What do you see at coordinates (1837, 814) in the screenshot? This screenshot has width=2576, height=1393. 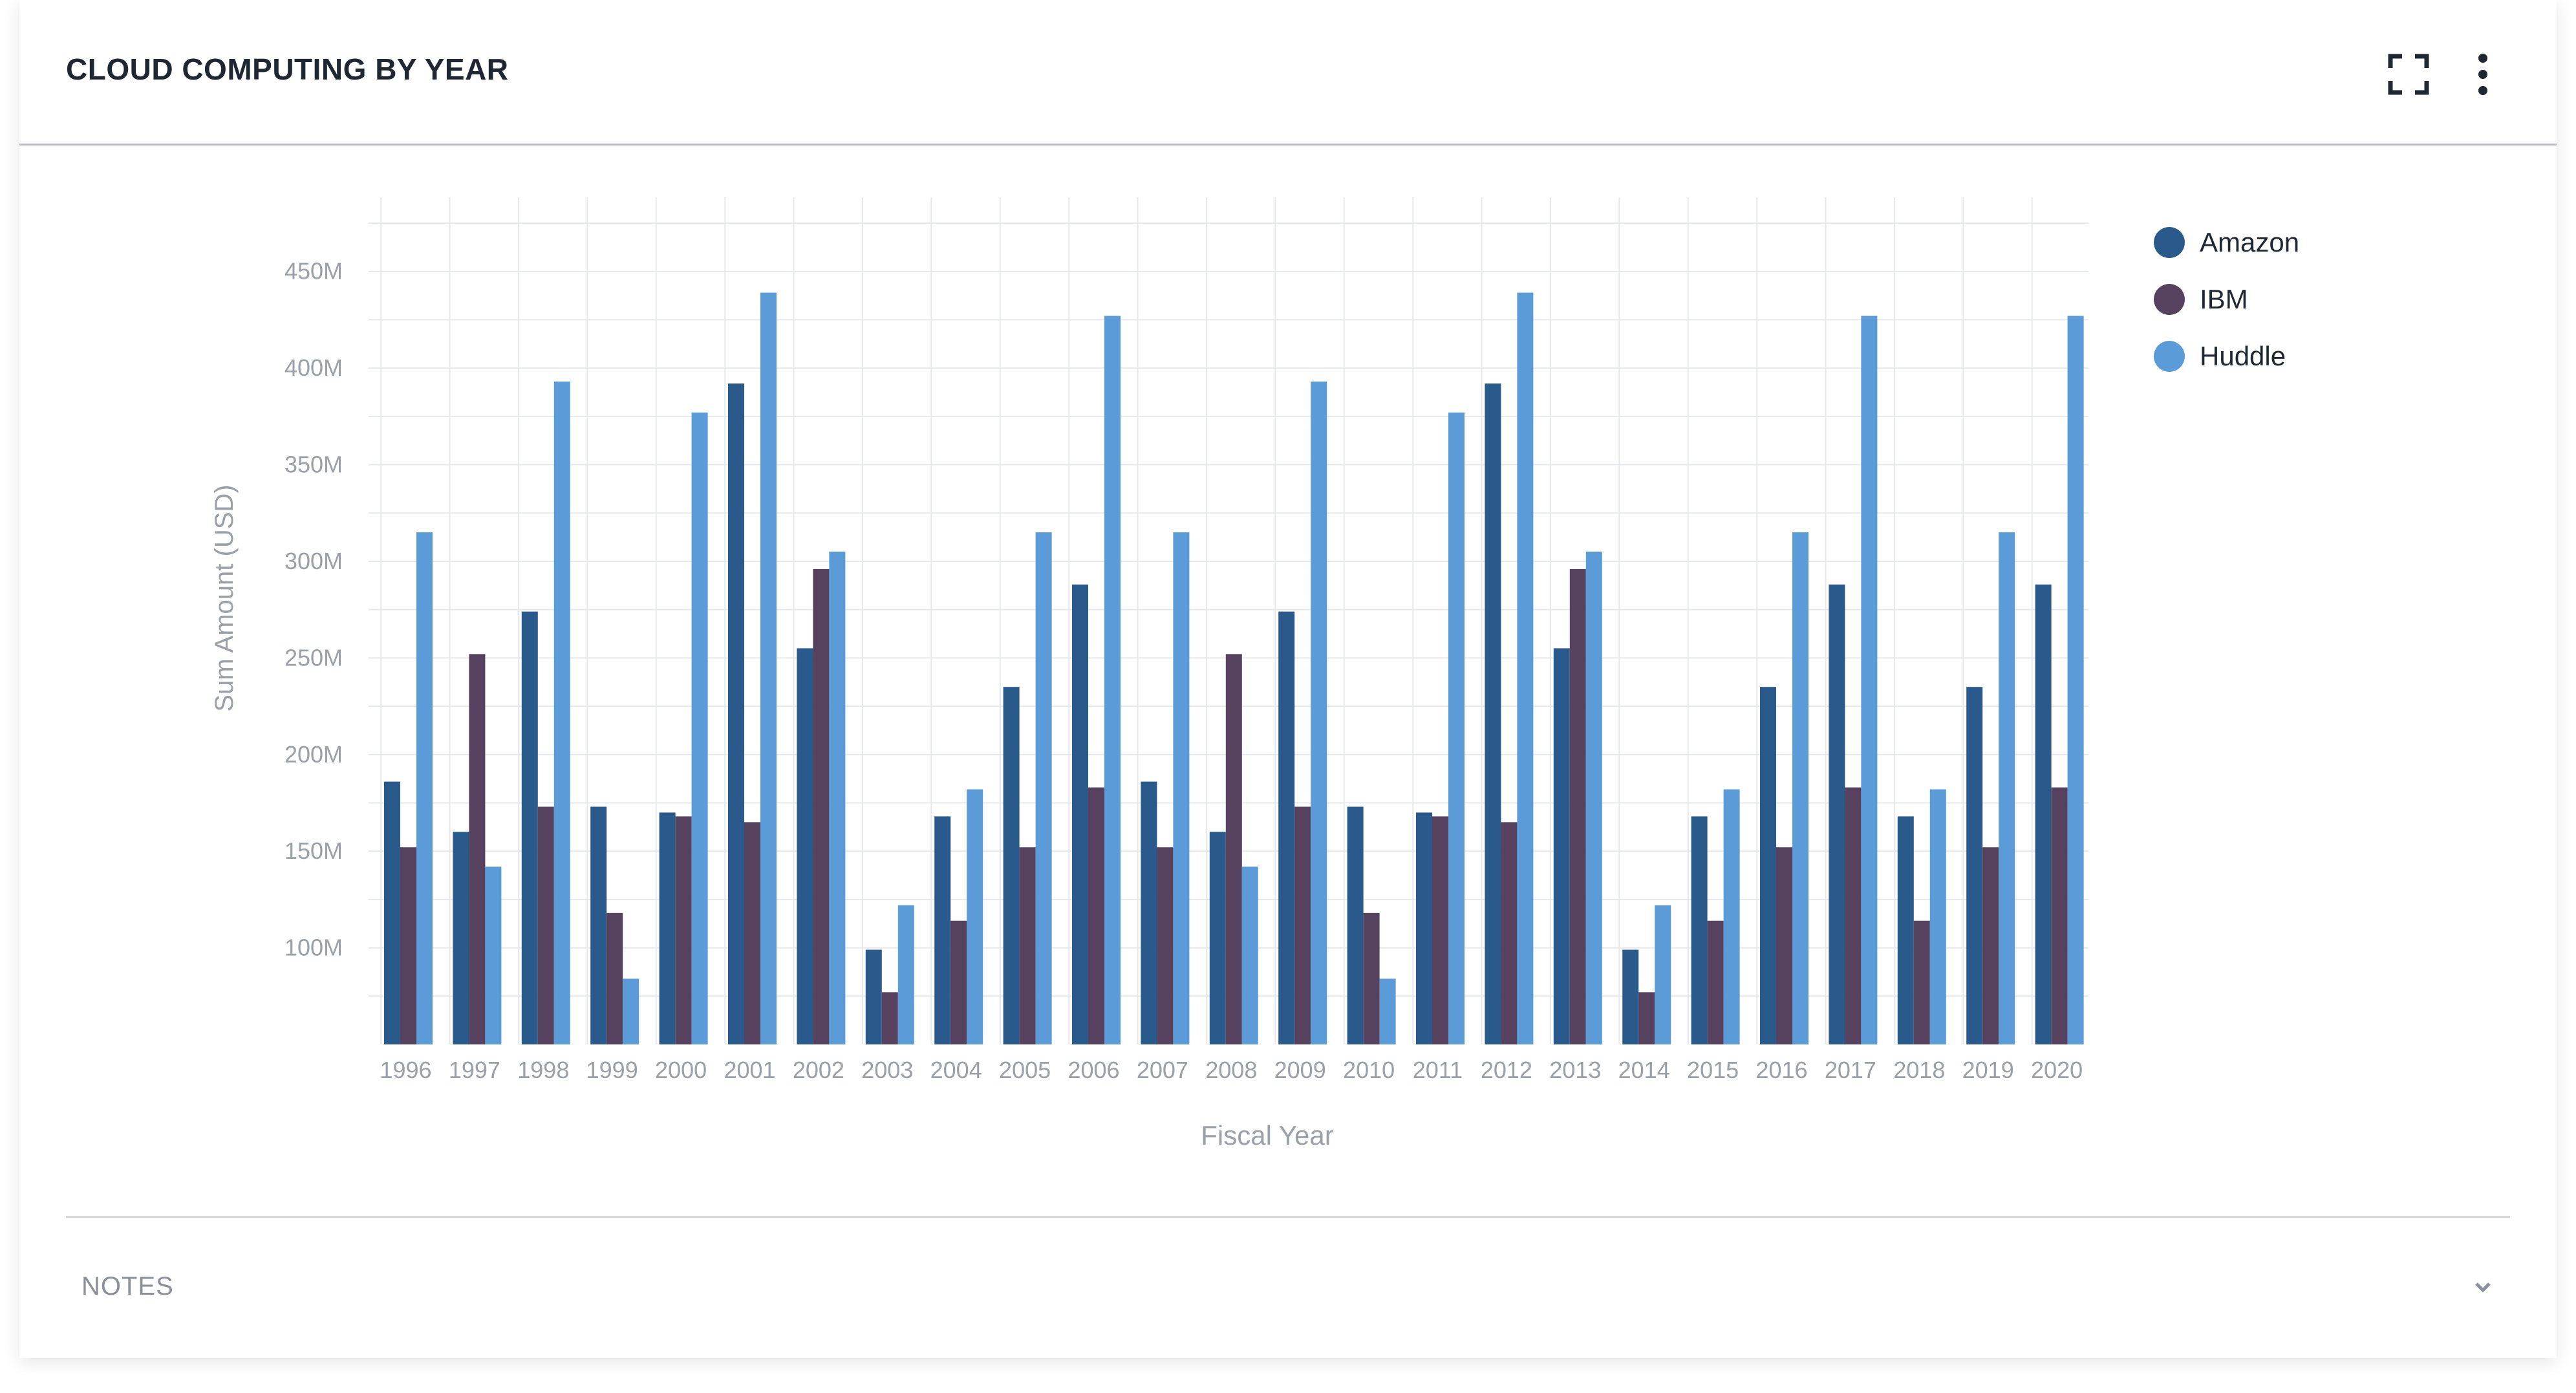 I see `bar-amazon-2017` at bounding box center [1837, 814].